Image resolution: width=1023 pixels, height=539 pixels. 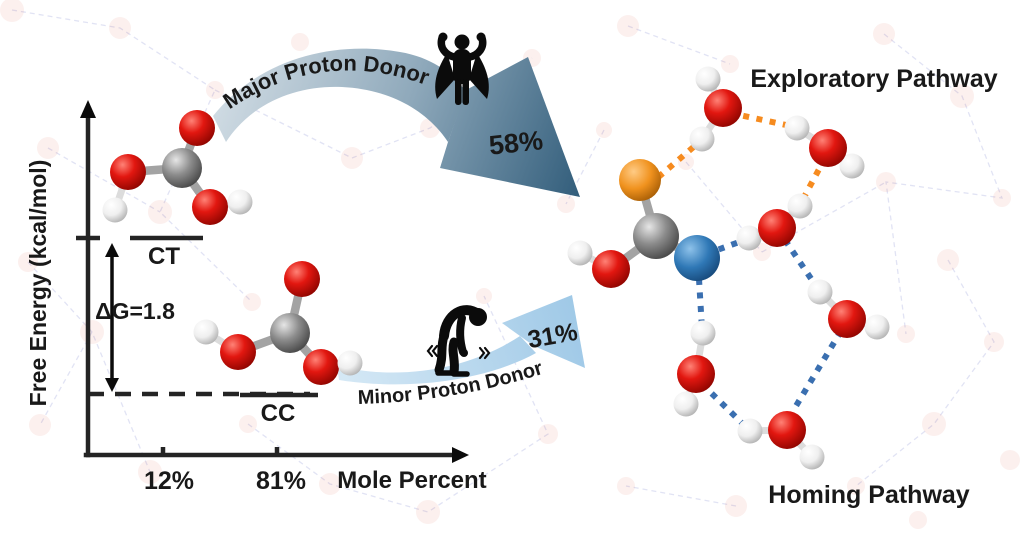 What do you see at coordinates (656, 236) in the screenshot?
I see `acid-carbon-atom` at bounding box center [656, 236].